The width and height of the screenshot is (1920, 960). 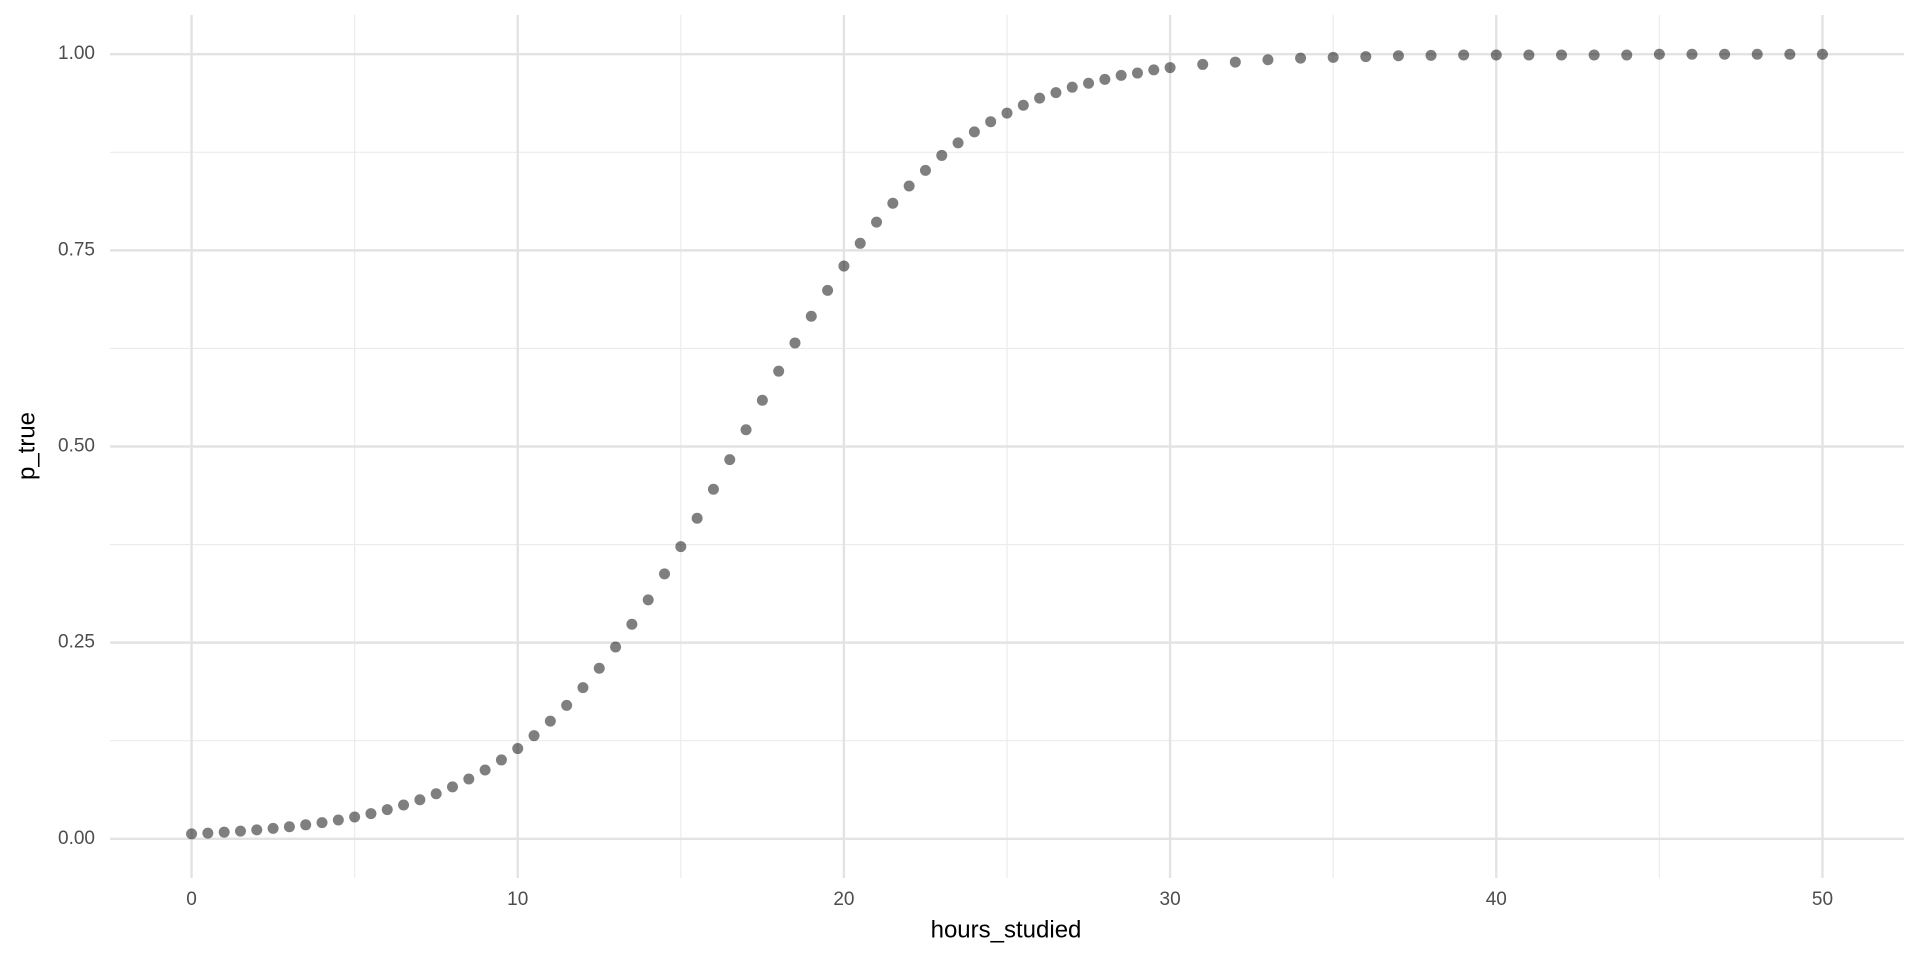 What do you see at coordinates (1170, 899) in the screenshot?
I see `x-tick-label: 30` at bounding box center [1170, 899].